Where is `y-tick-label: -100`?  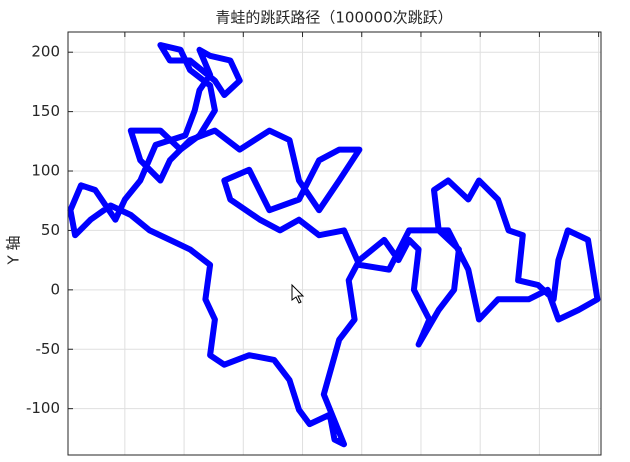 y-tick-label: -100 is located at coordinates (43, 408).